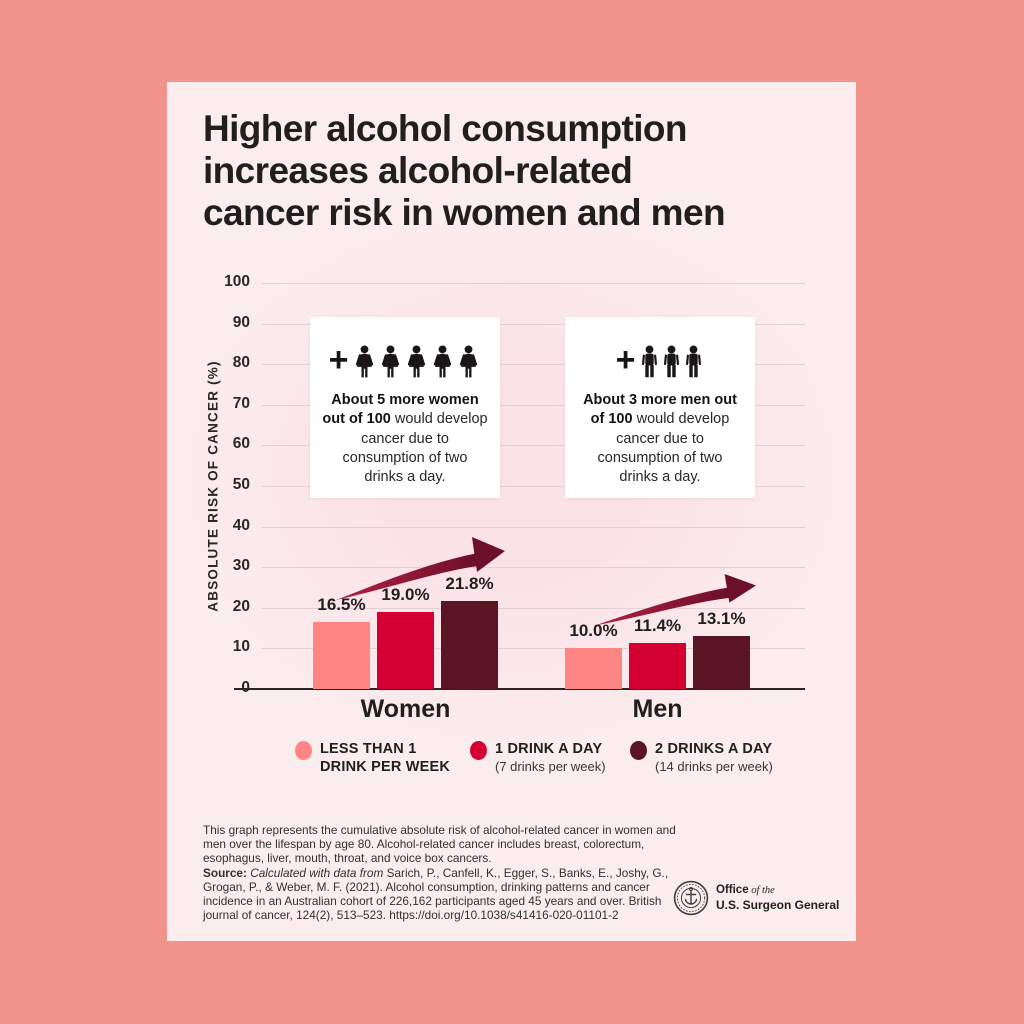 This screenshot has width=1024, height=1024. Describe the element at coordinates (660, 361) in the screenshot. I see `callout-men-figures: +` at that location.